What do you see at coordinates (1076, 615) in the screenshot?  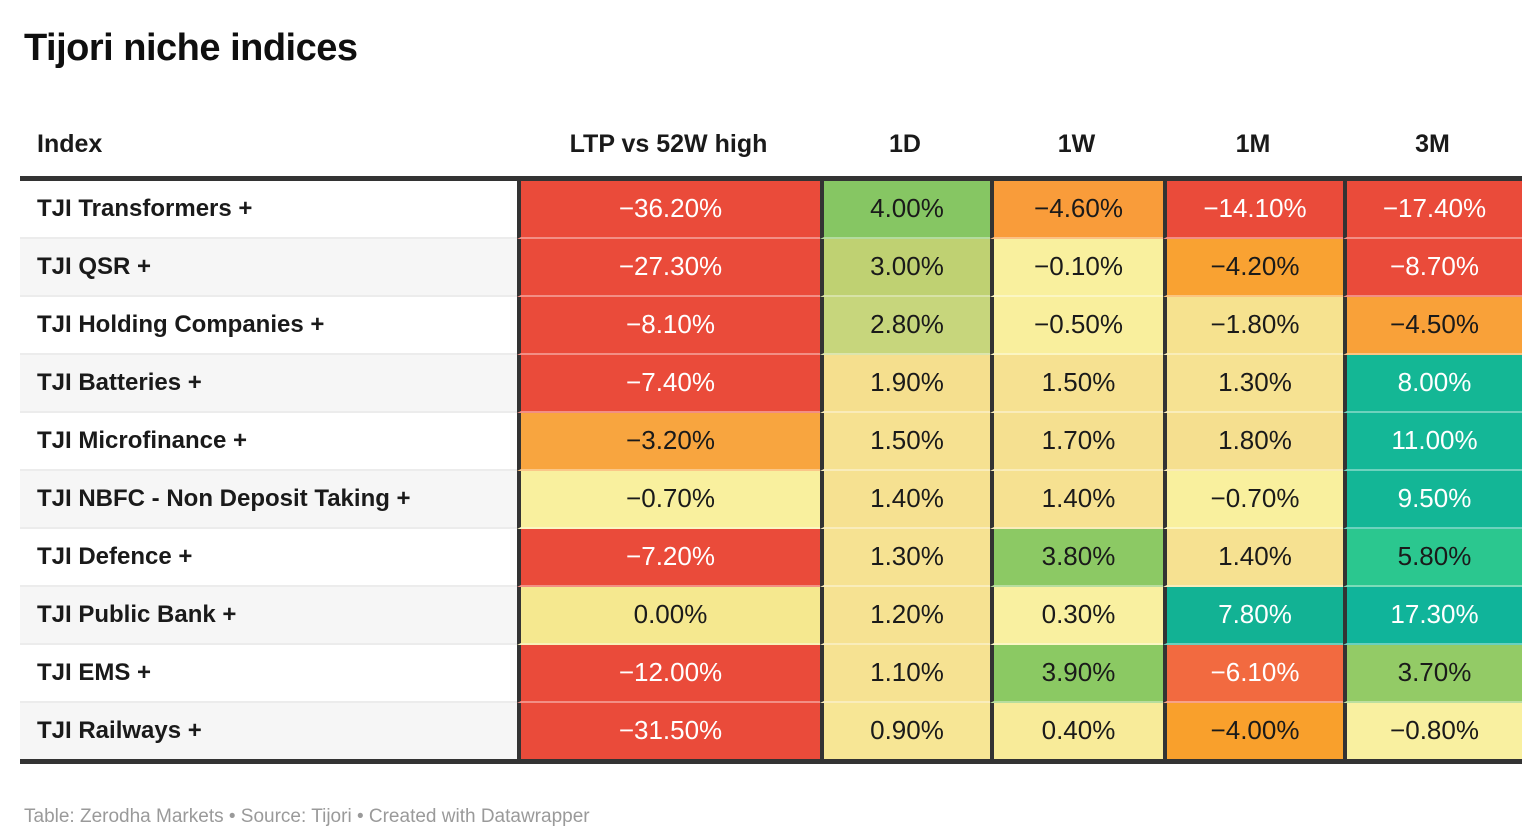 I see `value-cell: 0.30%` at bounding box center [1076, 615].